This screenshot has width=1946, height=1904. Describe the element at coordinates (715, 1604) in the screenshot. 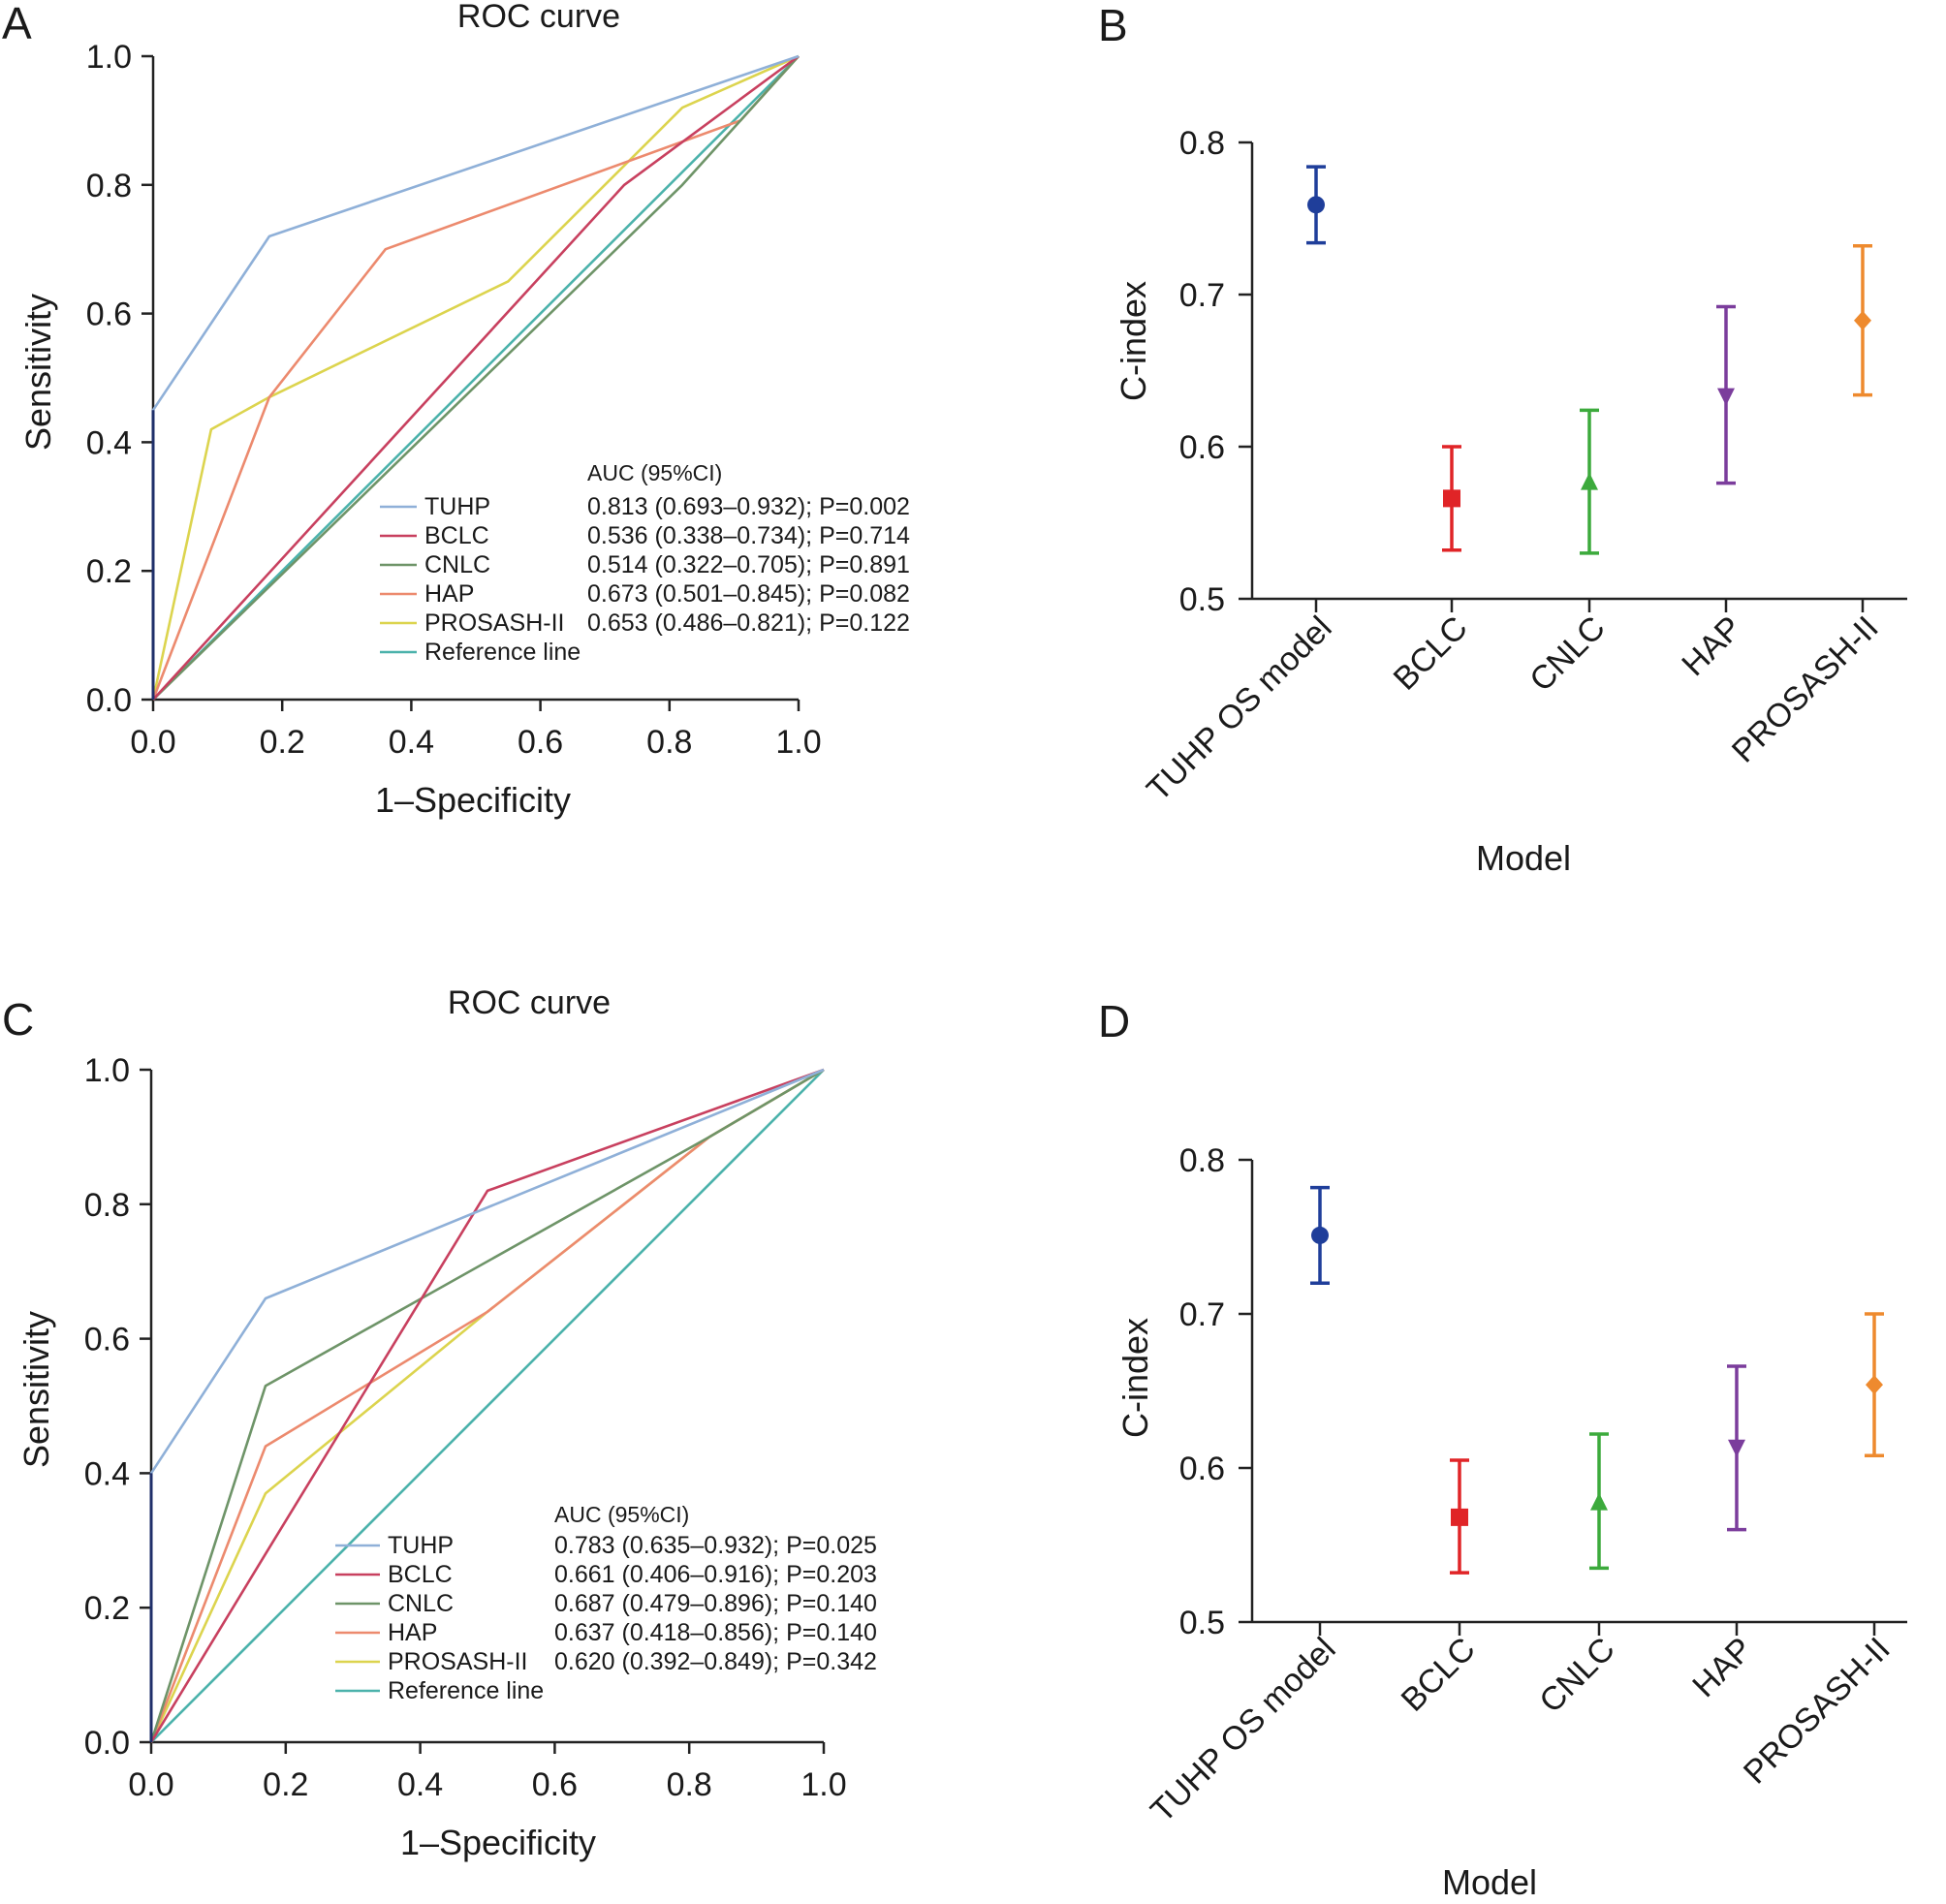

I see `legend-auc-value: 0.687 (0.479–0.896); P=0.140` at that location.